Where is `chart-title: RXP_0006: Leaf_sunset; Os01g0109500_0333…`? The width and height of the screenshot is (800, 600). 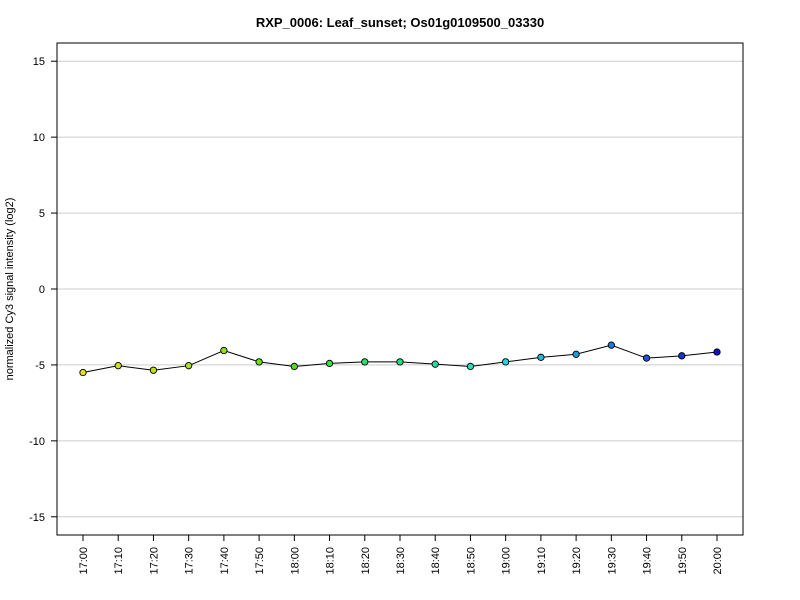 chart-title: RXP_0006: Leaf_sunset; Os01g0109500_0333… is located at coordinates (400, 22).